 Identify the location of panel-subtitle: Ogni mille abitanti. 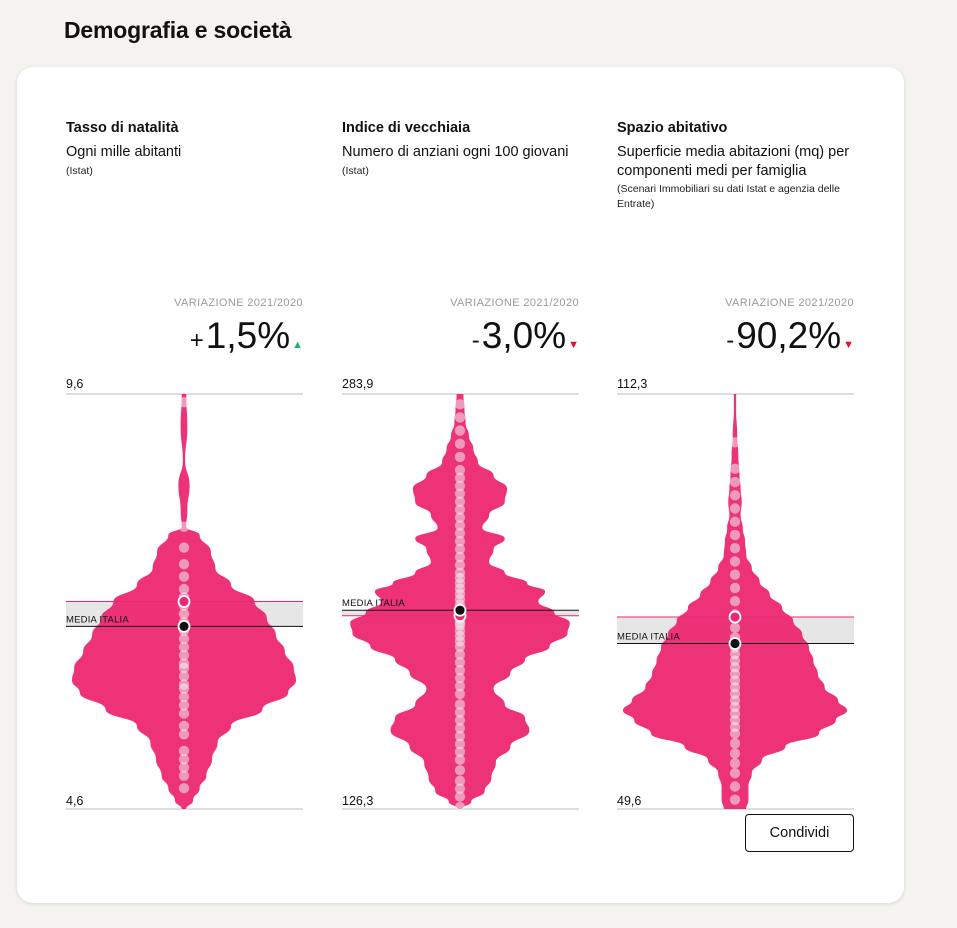
(124, 152).